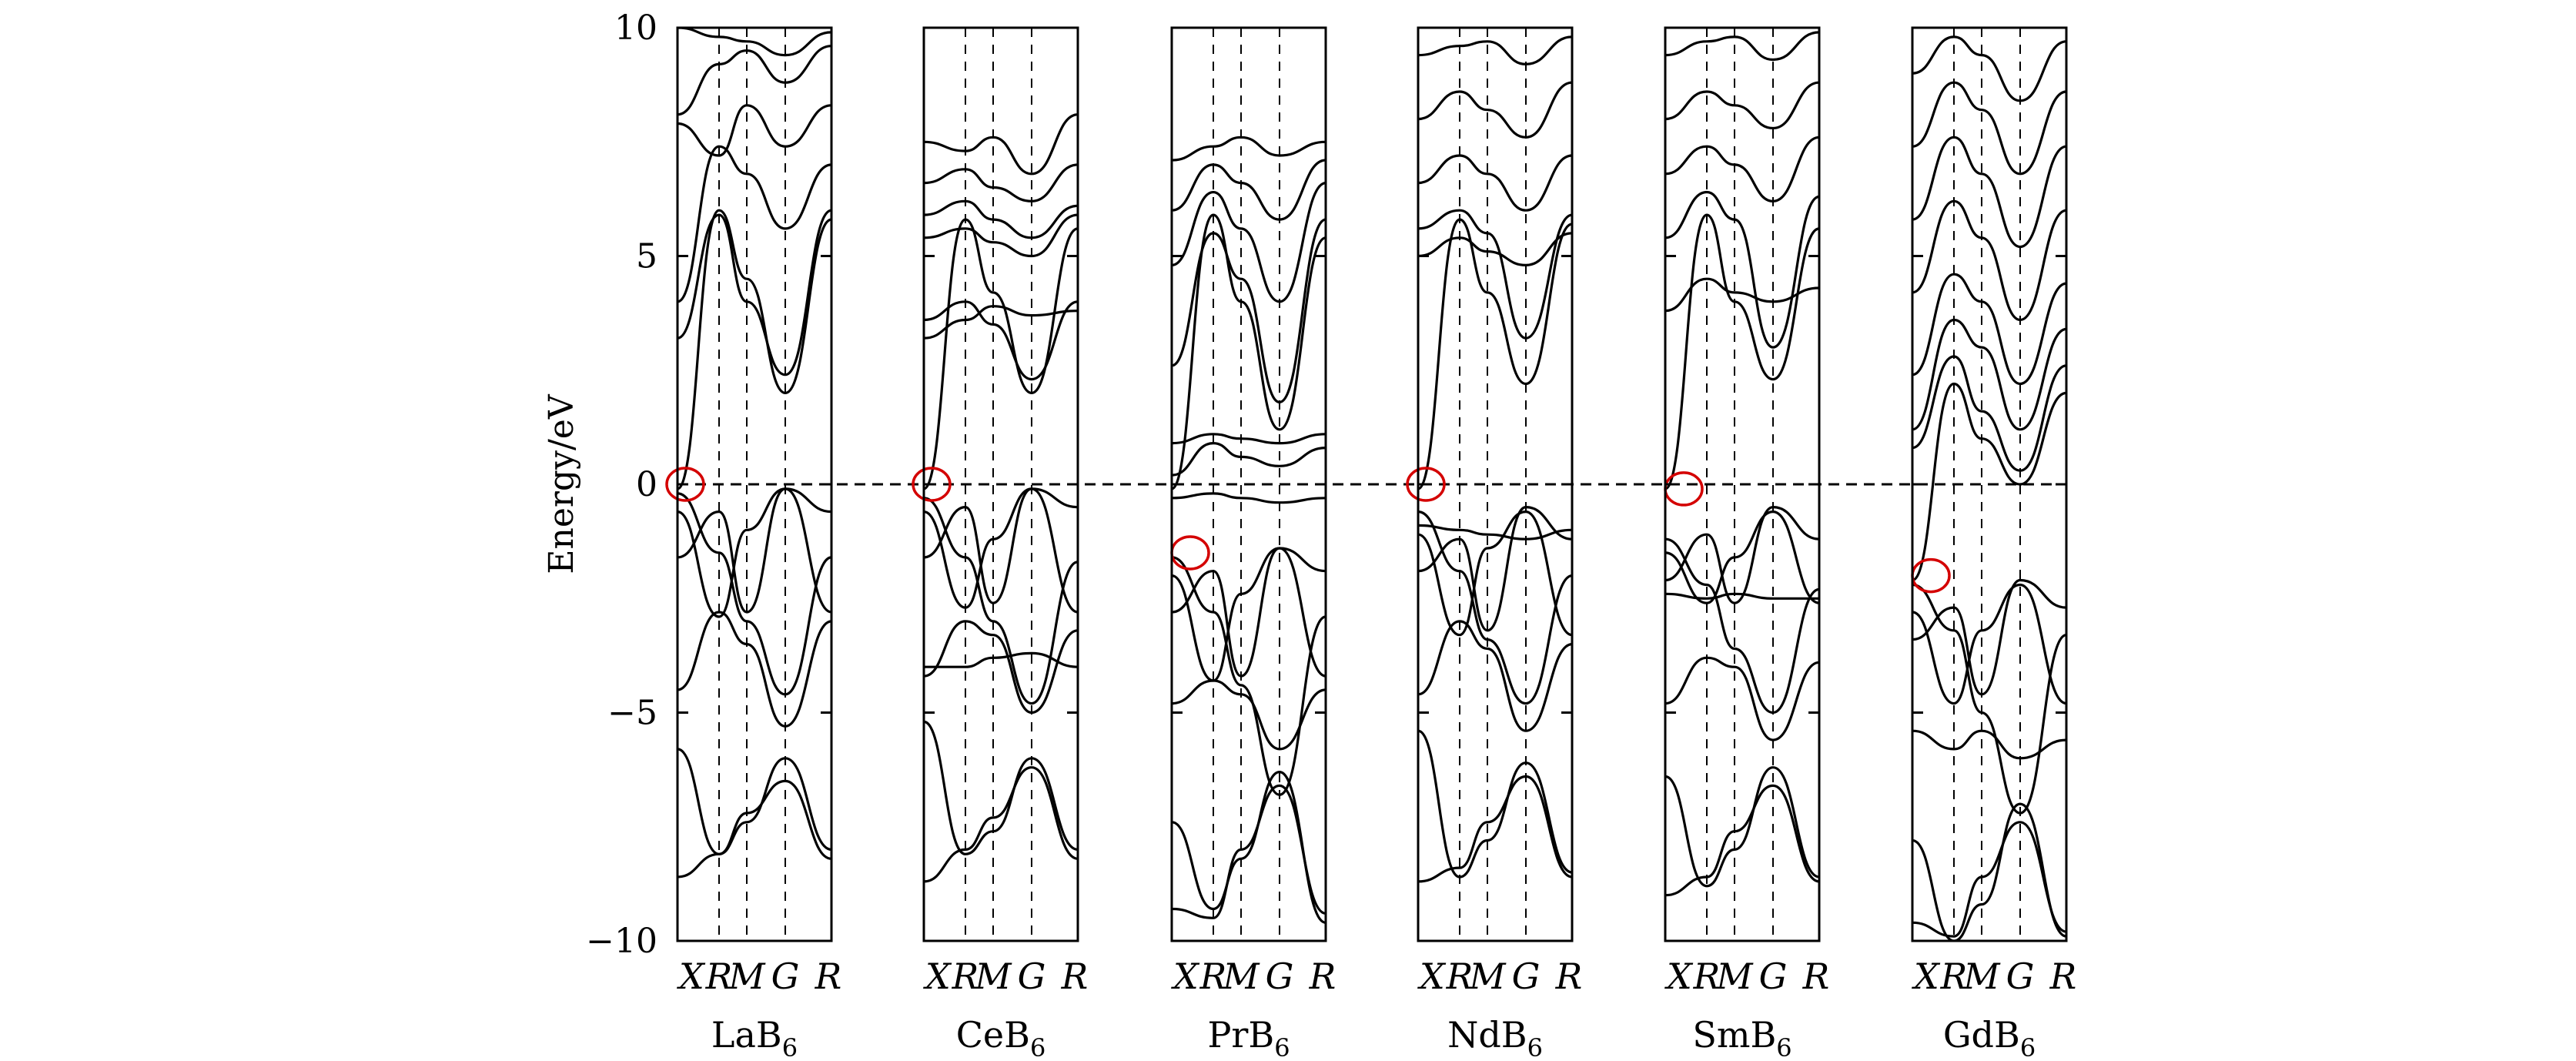  I want to click on material-label: LaB6, so click(754, 1037).